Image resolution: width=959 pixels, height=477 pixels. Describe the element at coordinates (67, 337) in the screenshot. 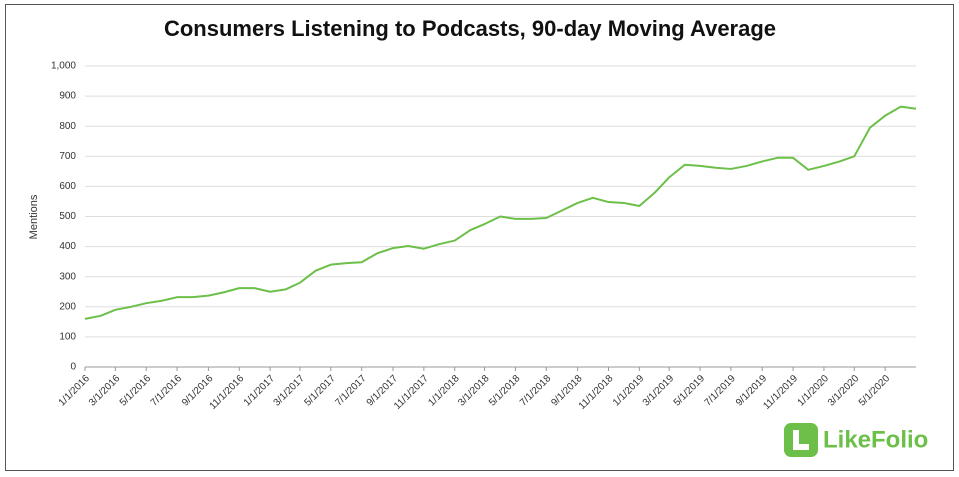

I see `y-tick-label: 100` at that location.